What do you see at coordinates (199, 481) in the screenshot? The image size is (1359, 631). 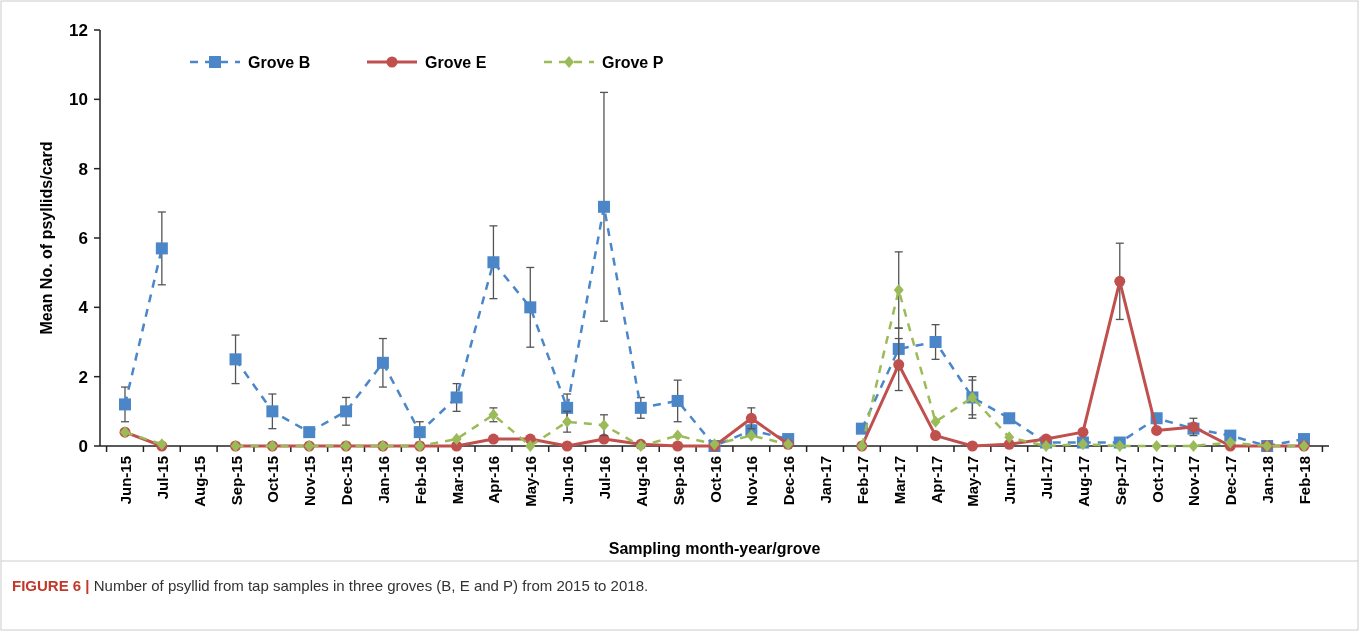 I see `x-tick-label: Aug-15` at bounding box center [199, 481].